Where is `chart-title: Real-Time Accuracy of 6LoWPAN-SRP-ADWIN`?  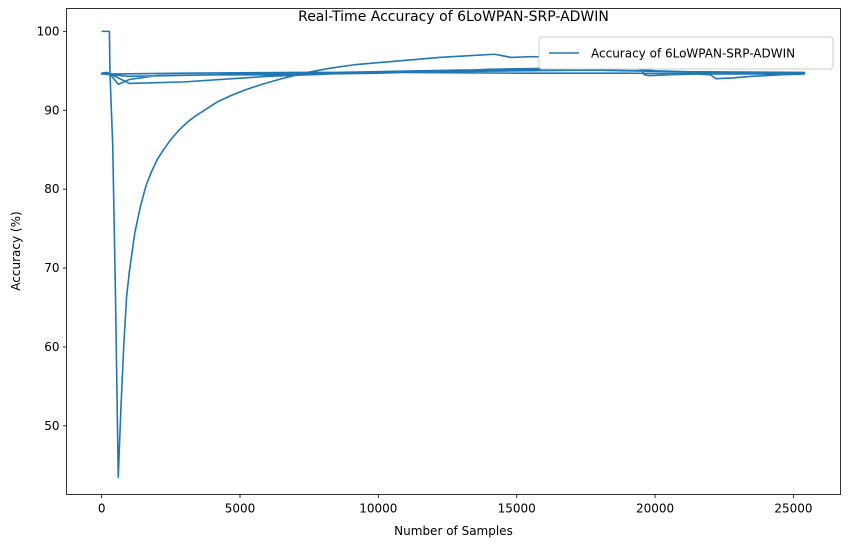 chart-title: Real-Time Accuracy of 6LoWPAN-SRP-ADWIN is located at coordinates (453, 17).